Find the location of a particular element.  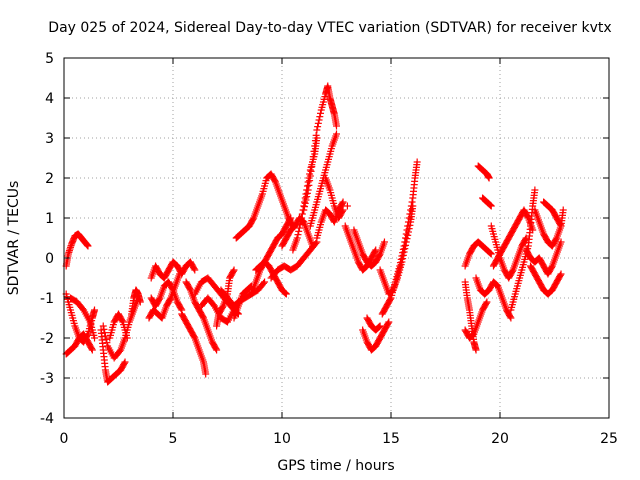

x-axis-label: GPS time / hours is located at coordinates (335, 466).